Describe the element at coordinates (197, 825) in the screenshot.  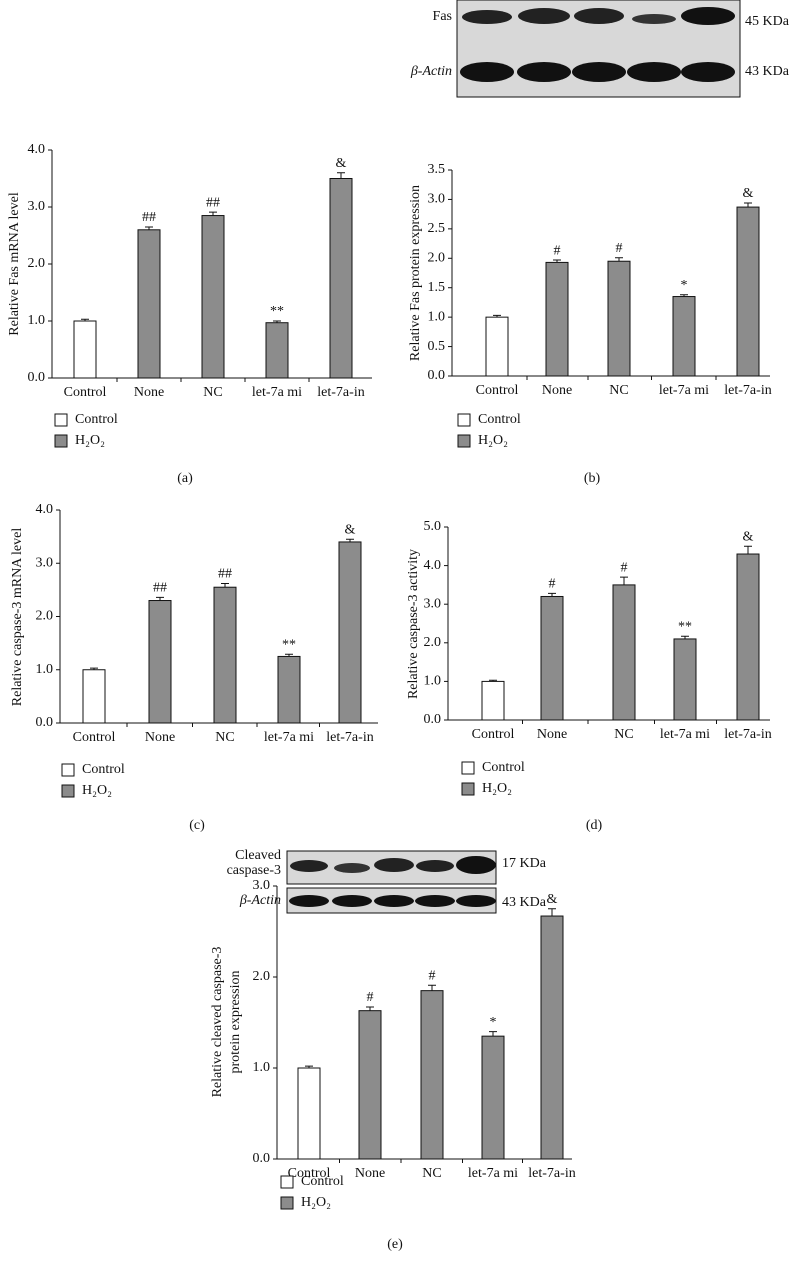
I see `panel-label: (c)` at that location.